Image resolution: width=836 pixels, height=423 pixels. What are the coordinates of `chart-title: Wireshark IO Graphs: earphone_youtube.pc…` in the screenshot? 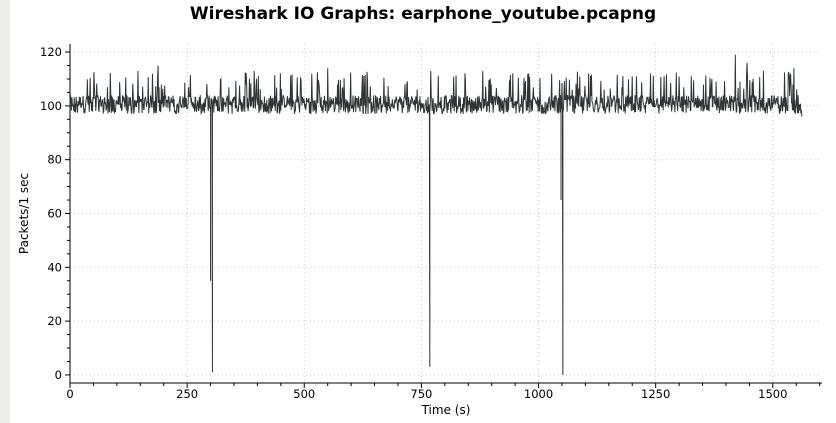 It's located at (423, 14).